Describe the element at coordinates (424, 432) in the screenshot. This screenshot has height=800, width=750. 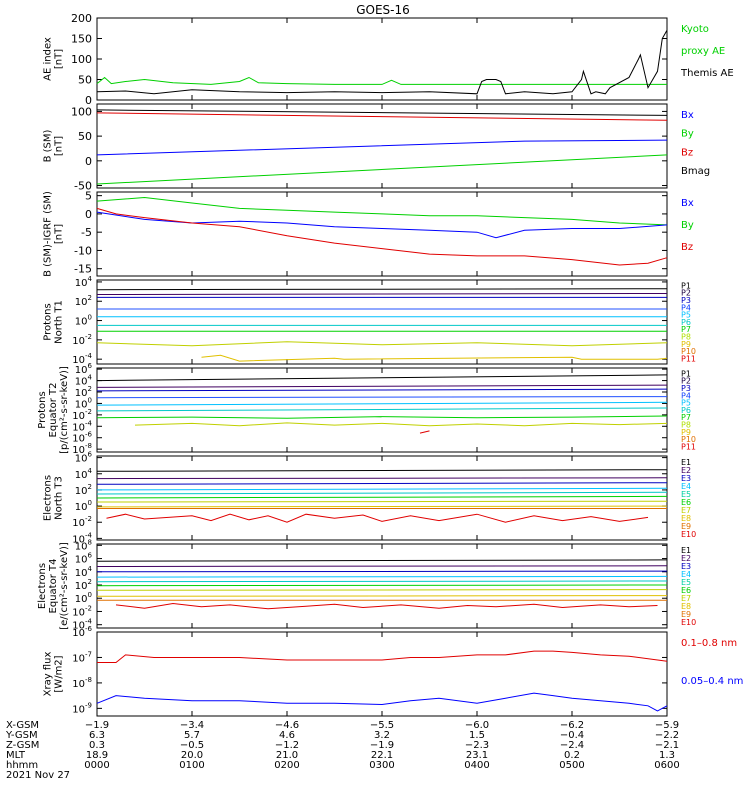
I see `series-line-p11` at that location.